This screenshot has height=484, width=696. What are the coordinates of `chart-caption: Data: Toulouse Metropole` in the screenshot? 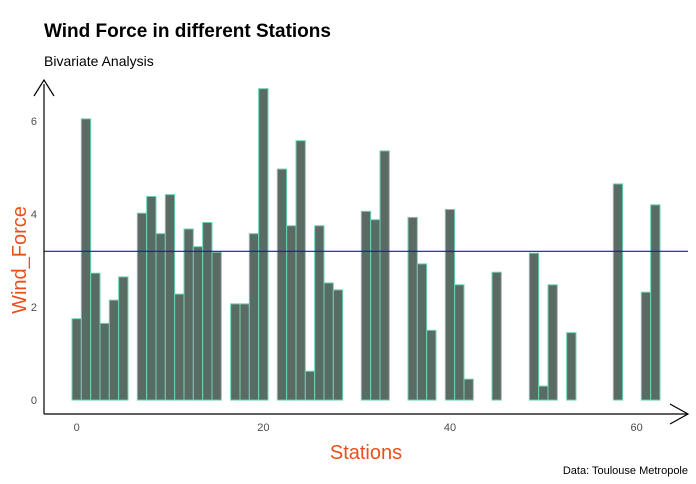 It's located at (625, 471).